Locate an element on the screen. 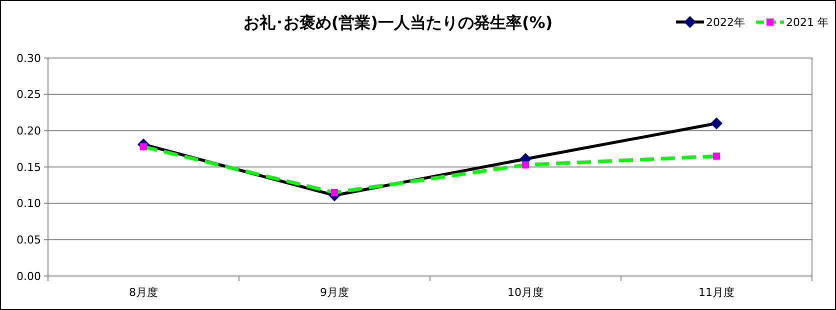  x-tick-label: 10月度 is located at coordinates (526, 292).